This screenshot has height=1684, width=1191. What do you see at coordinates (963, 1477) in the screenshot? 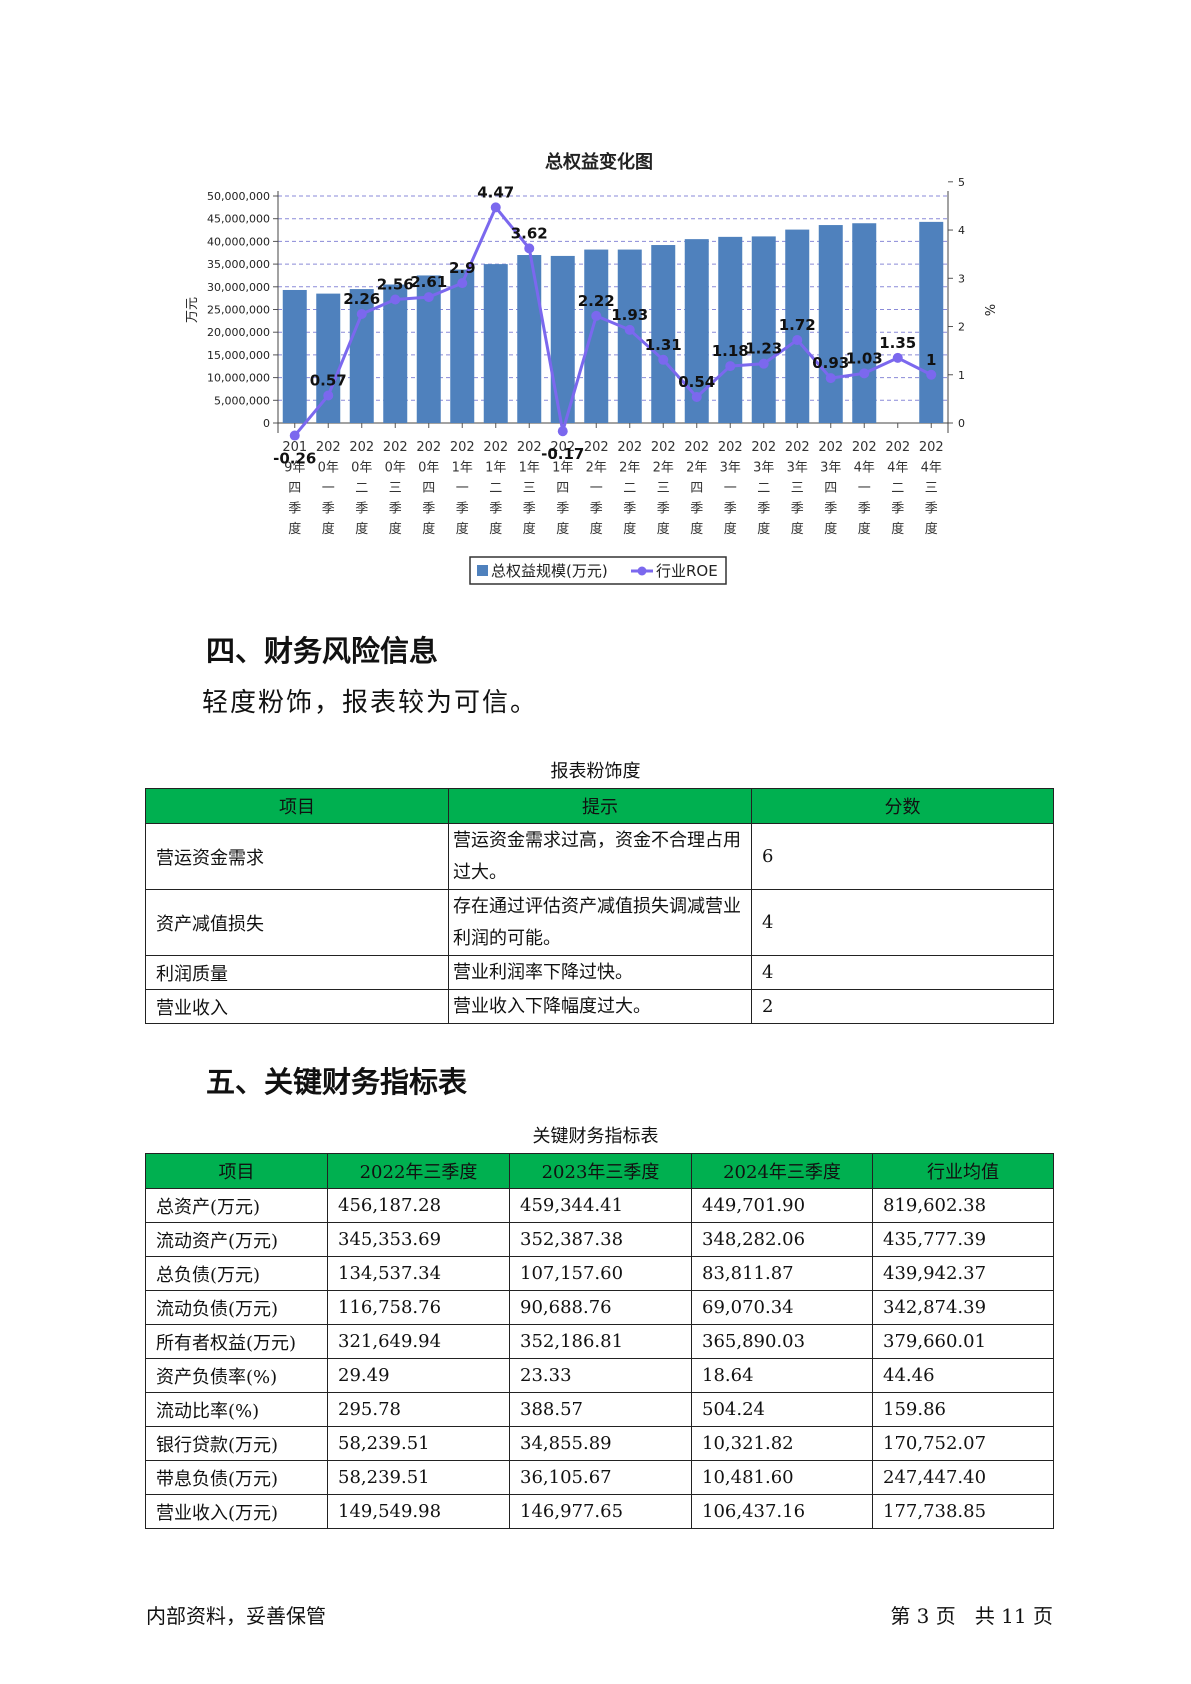
I see `kpi-value-cell: 247,447.40` at bounding box center [963, 1477].